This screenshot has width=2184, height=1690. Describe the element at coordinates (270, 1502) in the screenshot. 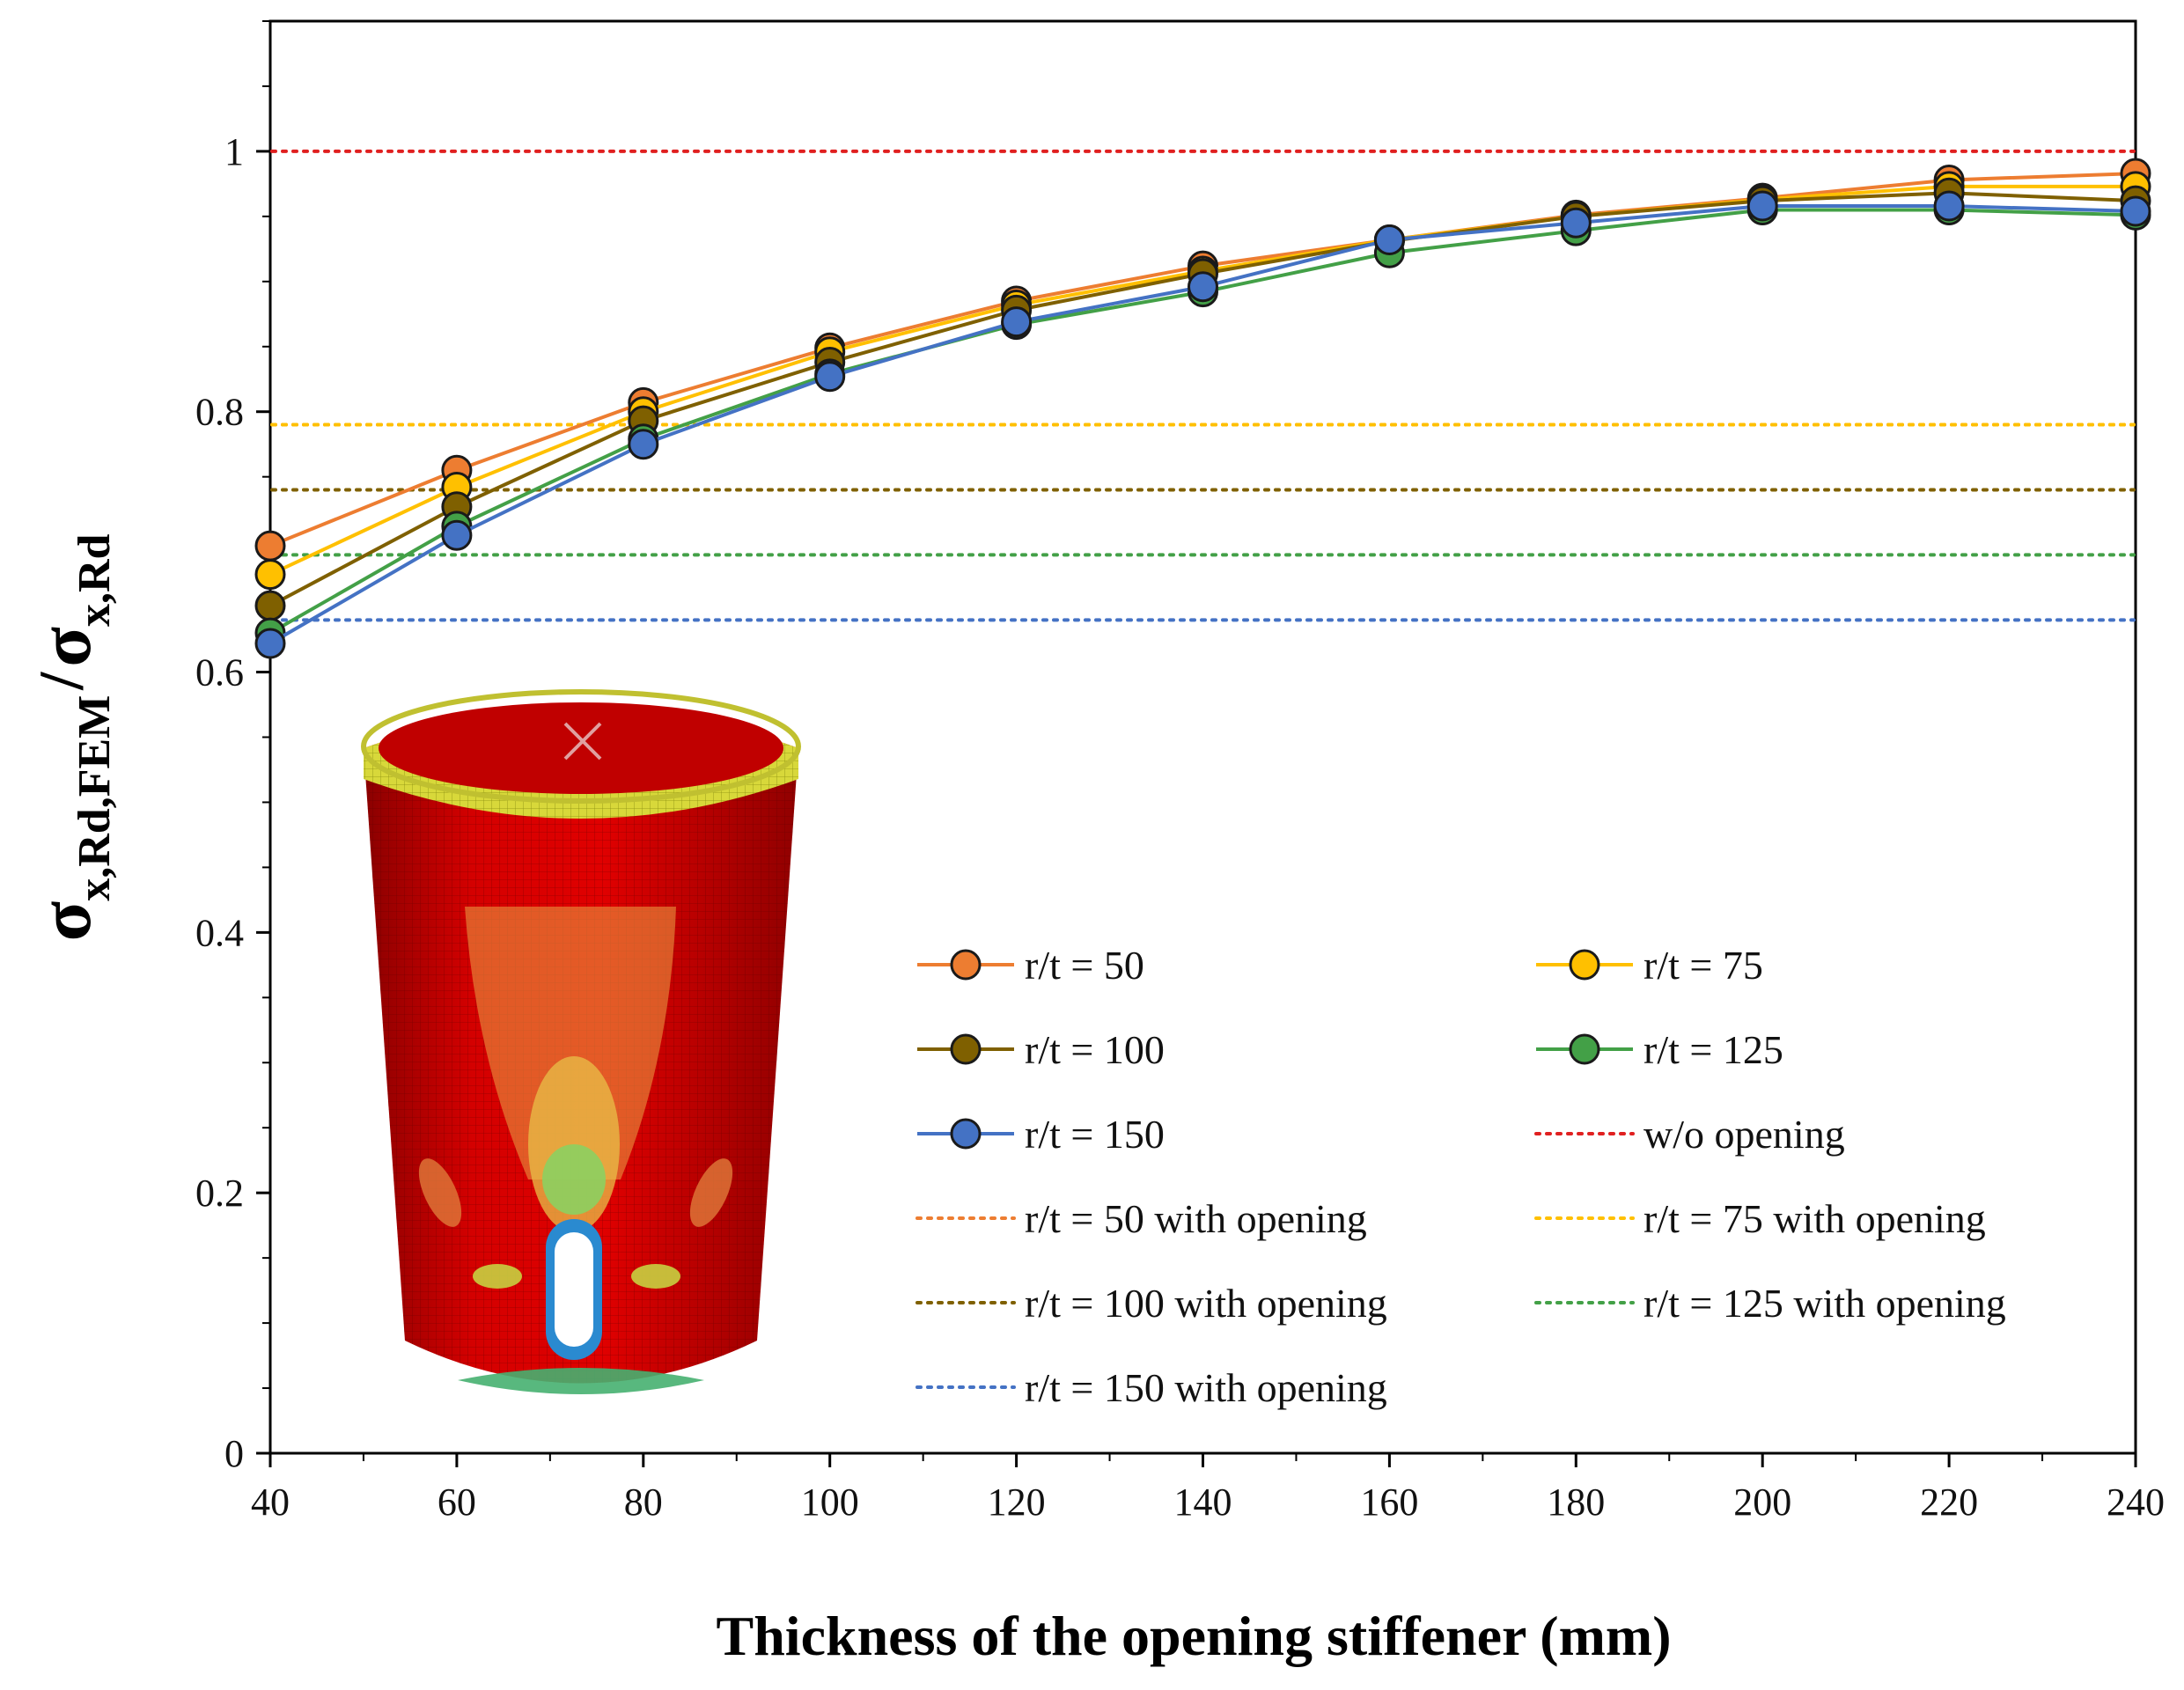

I see `x-tick-label: 40` at that location.